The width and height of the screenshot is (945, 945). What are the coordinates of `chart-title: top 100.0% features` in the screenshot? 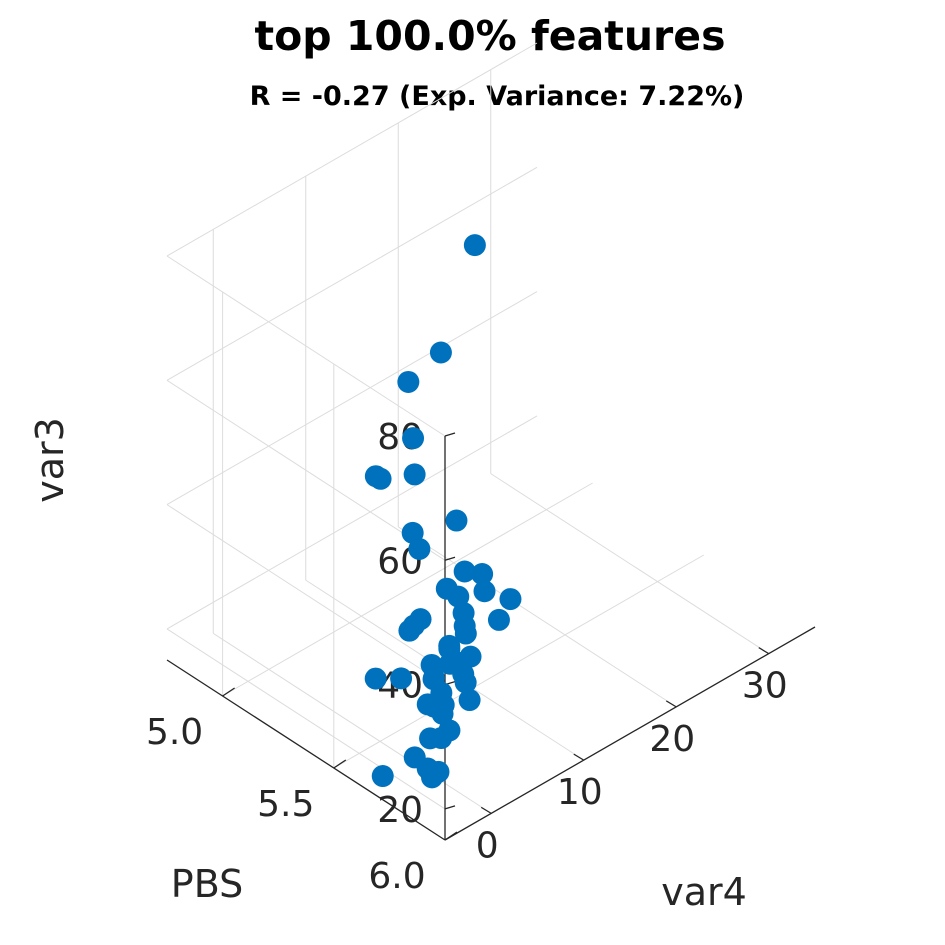 It's located at (490, 36).